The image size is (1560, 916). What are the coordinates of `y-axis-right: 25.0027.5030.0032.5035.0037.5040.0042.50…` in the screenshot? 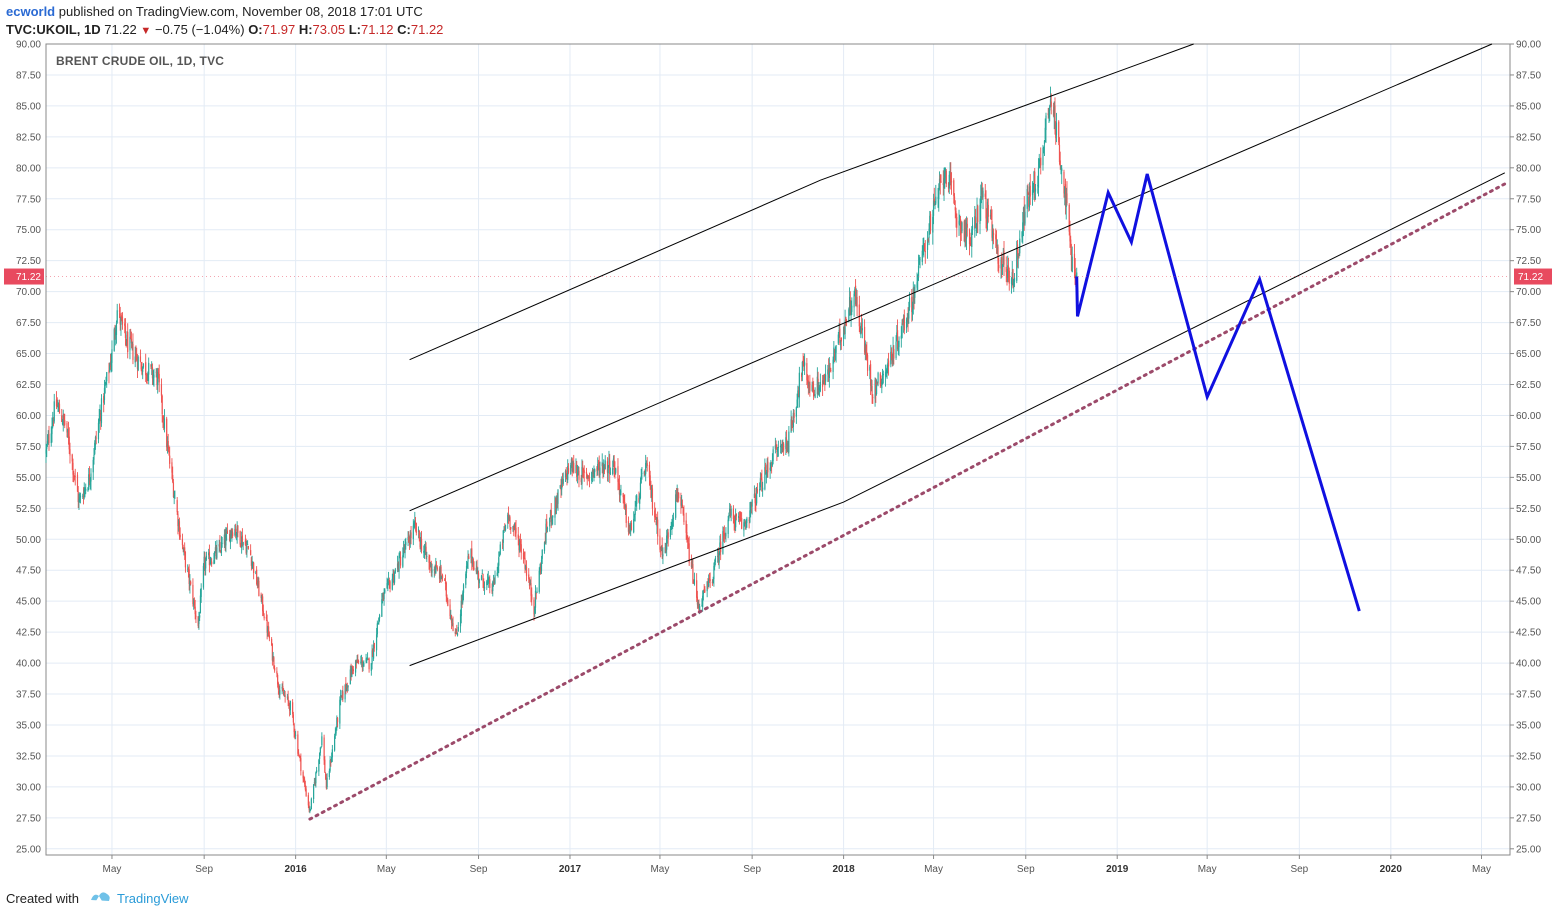 It's located at (1531, 448).